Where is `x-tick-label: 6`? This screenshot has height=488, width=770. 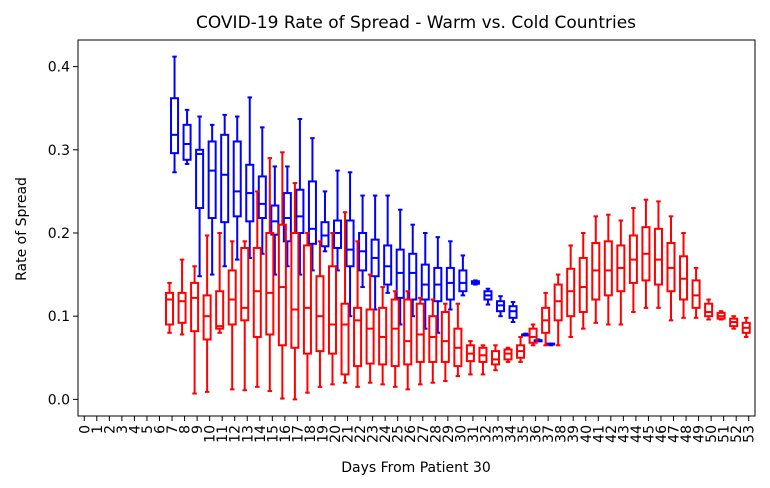 x-tick-label: 6 is located at coordinates (160, 429).